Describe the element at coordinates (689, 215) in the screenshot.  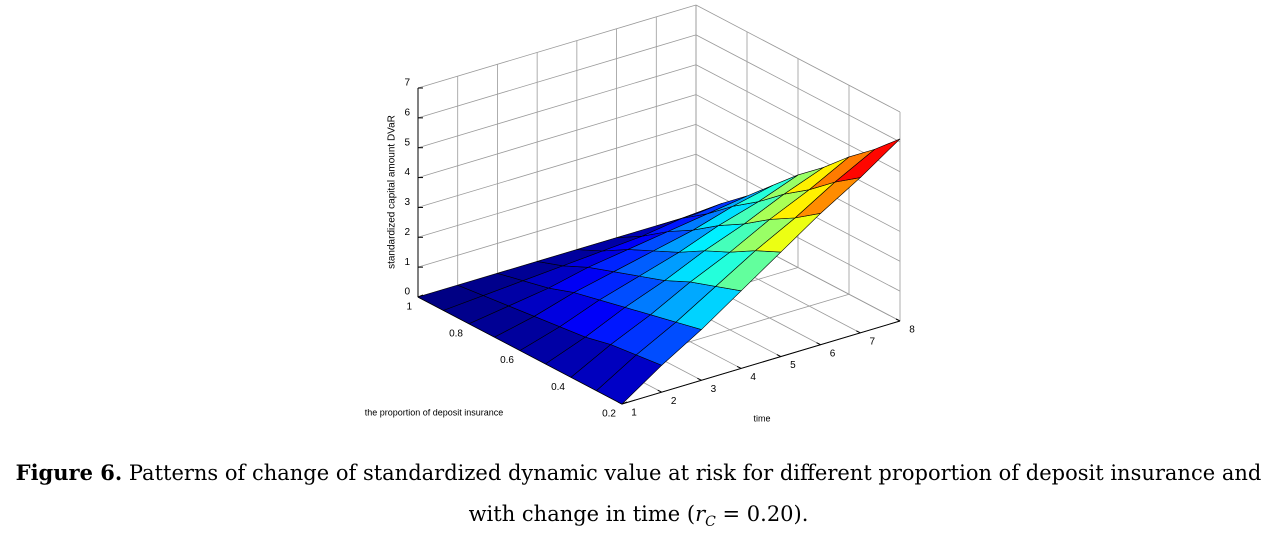
I see `surface-patch` at that location.